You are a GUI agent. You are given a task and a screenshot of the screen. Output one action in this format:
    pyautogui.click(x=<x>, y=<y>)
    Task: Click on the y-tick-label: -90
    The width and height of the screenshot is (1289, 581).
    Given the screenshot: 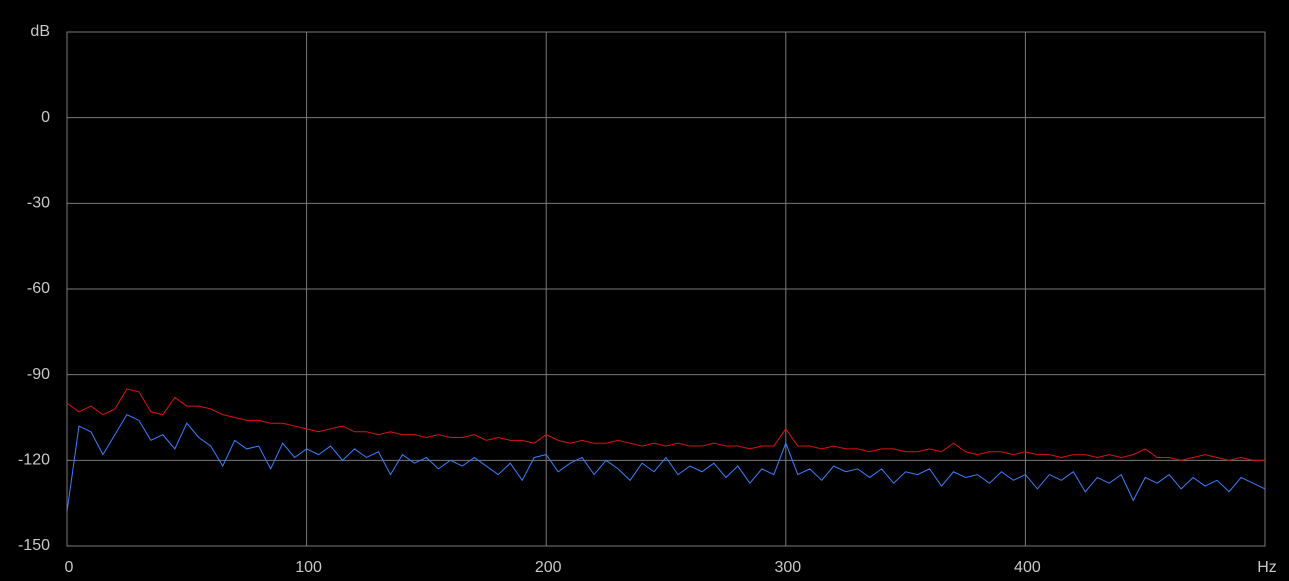 What is the action you would take?
    pyautogui.click(x=38, y=374)
    